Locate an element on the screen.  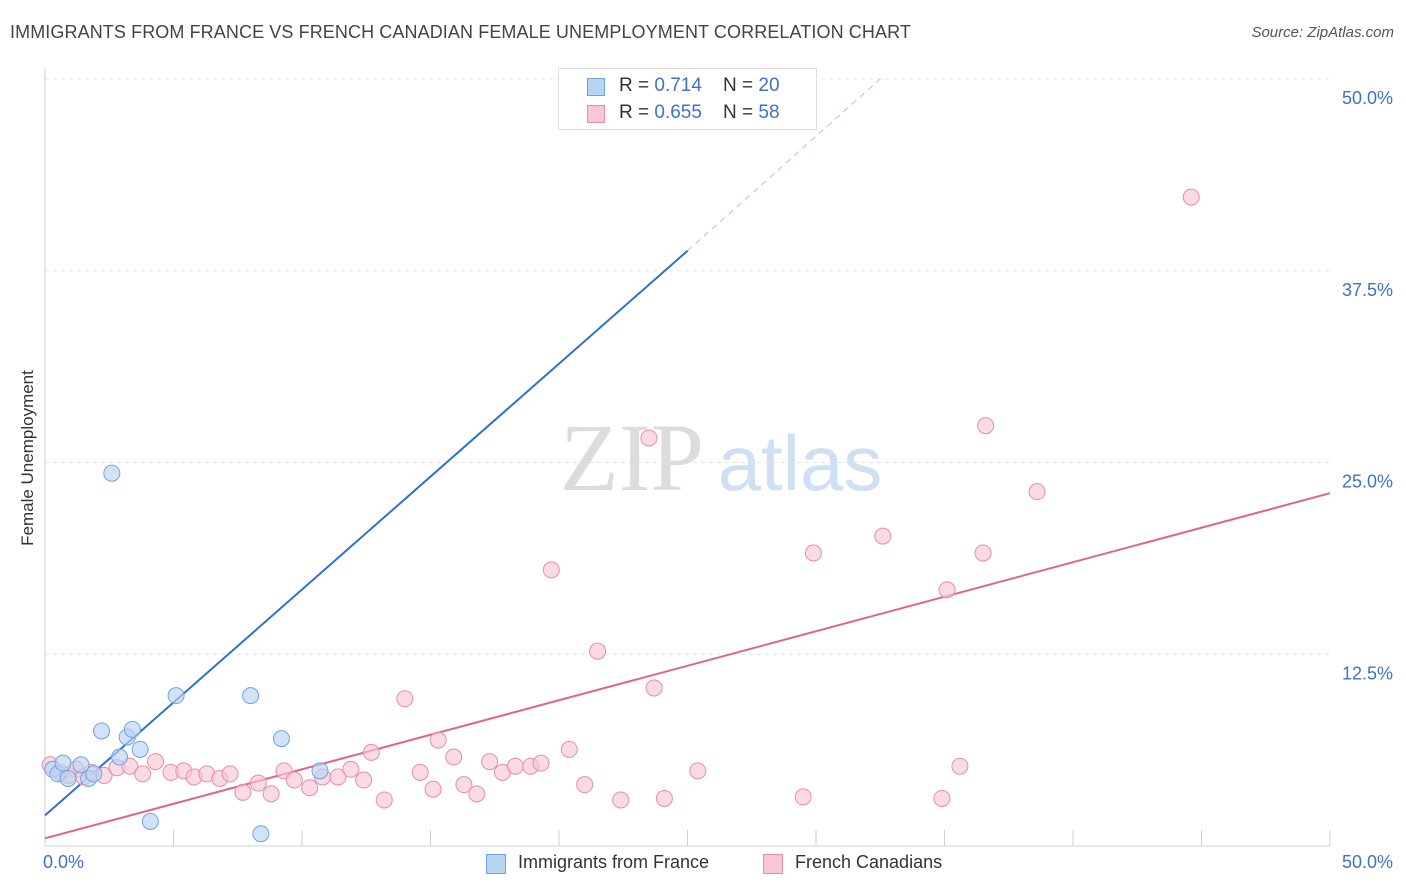
series-legend: Immigrants from France French Canadians is located at coordinates (703, 865).